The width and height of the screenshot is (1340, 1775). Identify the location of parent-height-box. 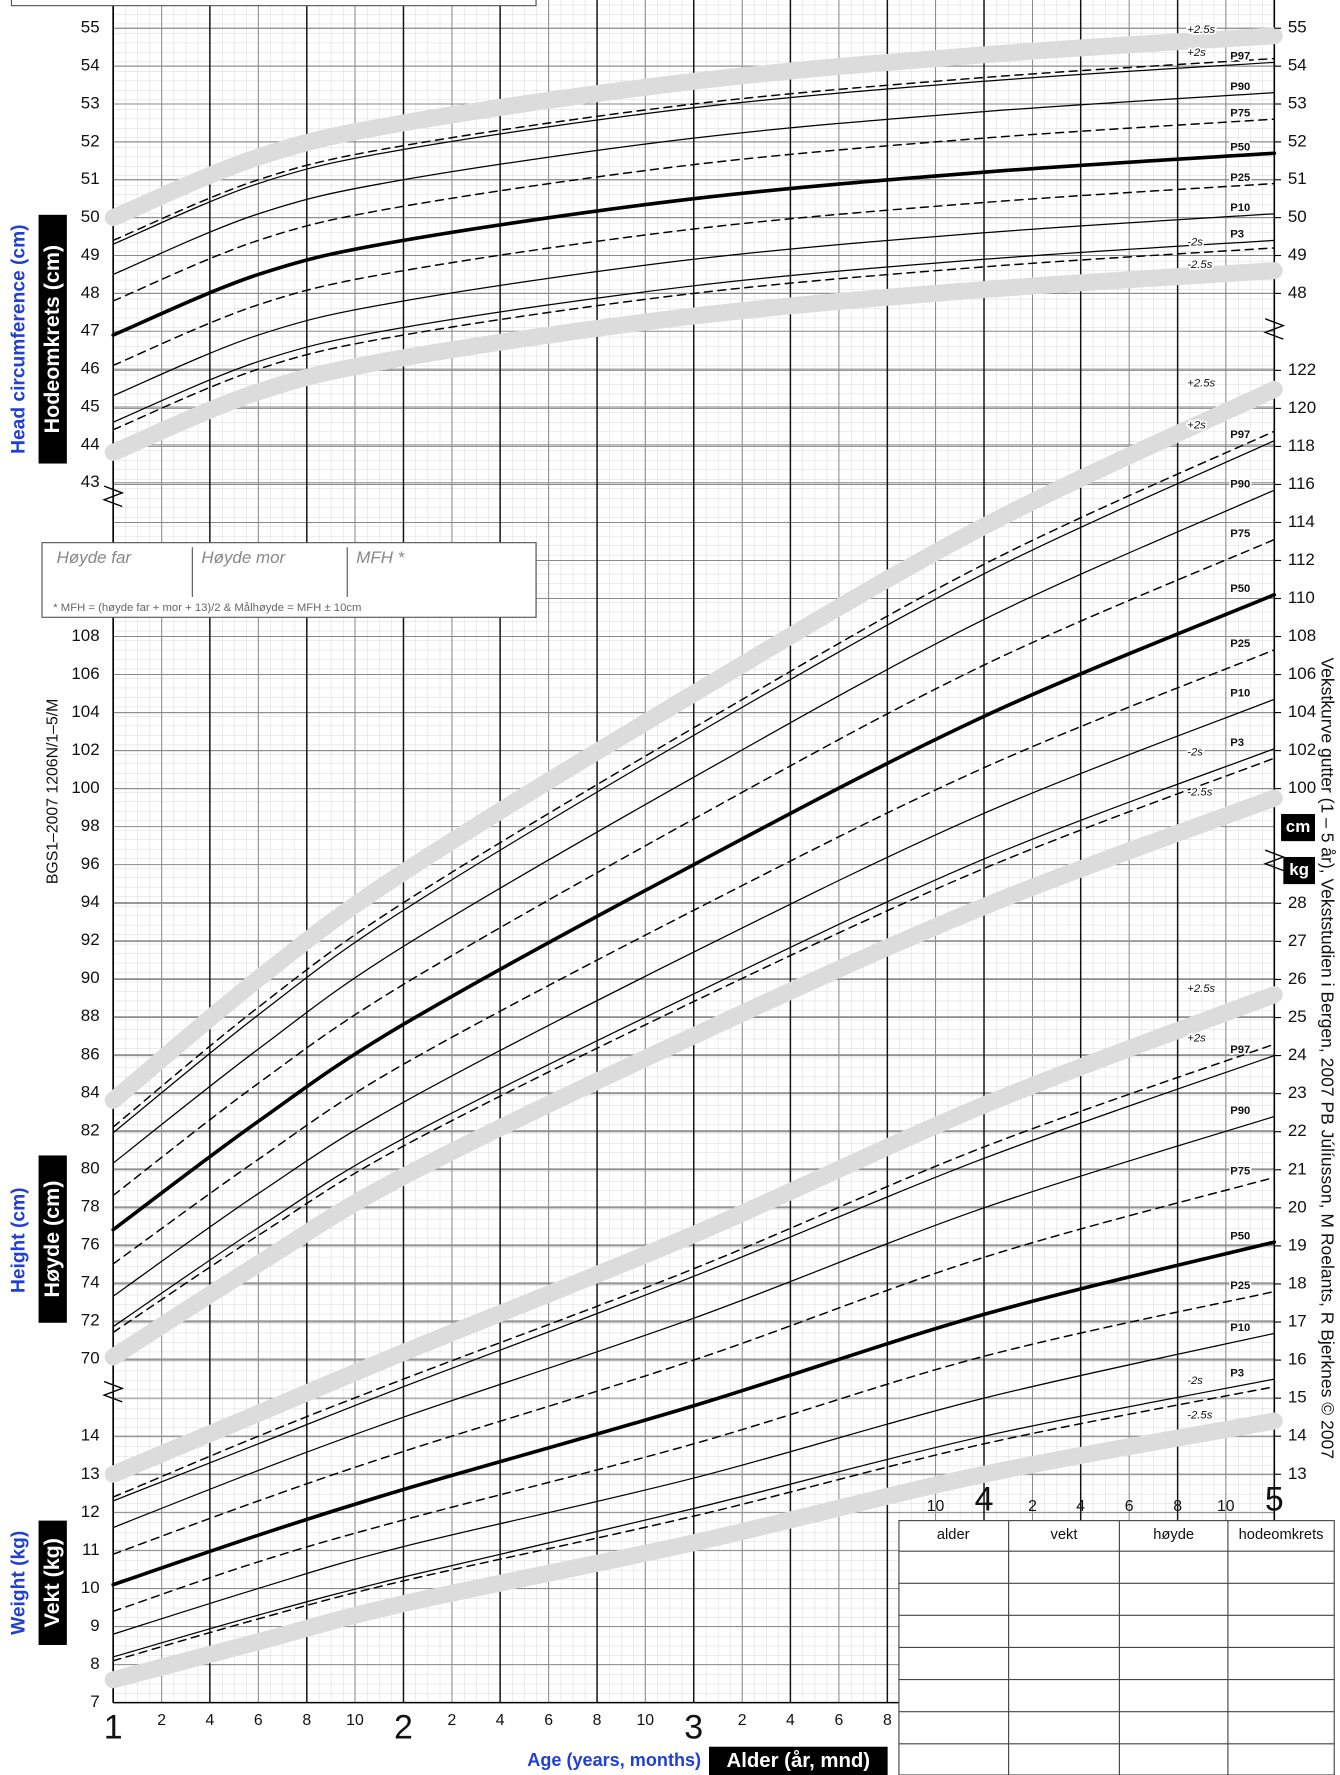
(289, 580).